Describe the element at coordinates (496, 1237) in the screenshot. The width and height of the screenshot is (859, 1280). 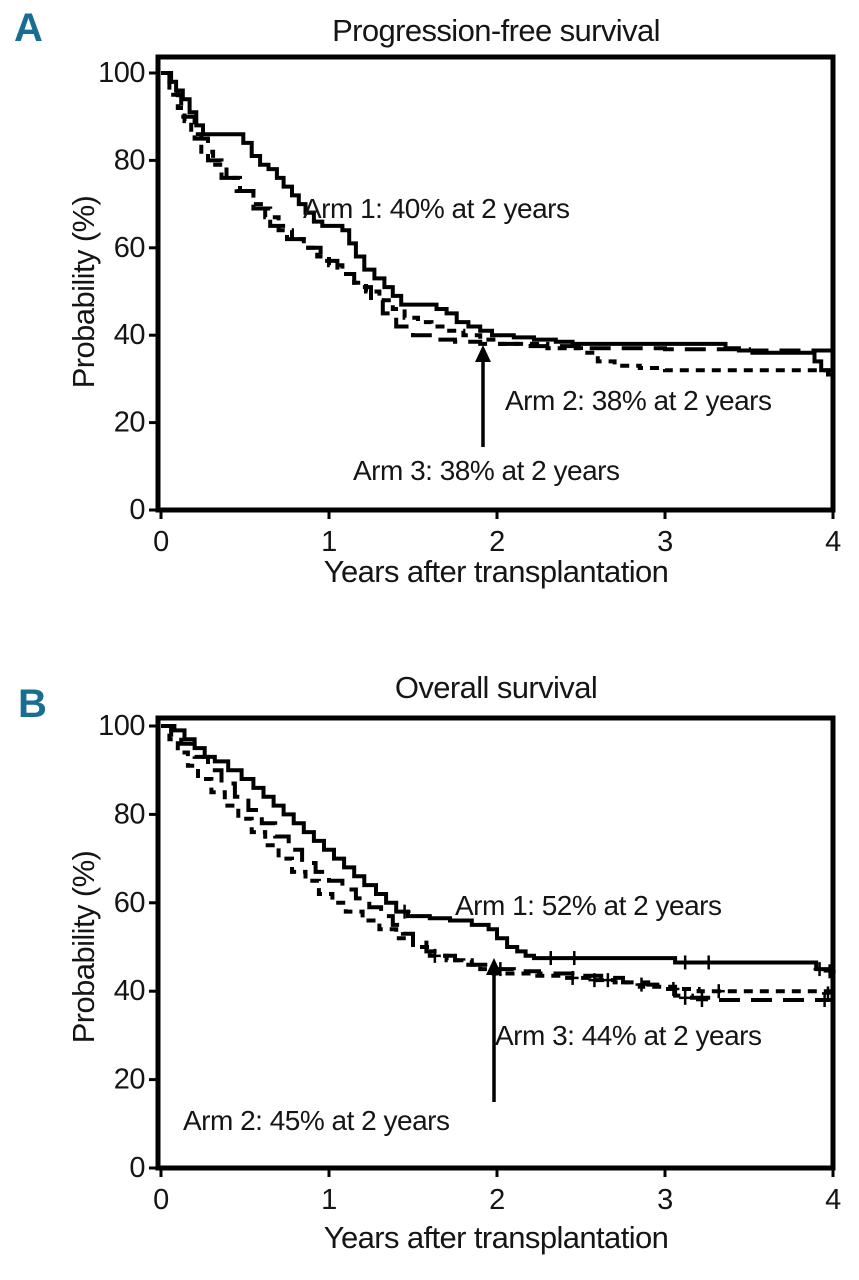
I see `panel-b-x-axis-label: Years after transplantation` at that location.